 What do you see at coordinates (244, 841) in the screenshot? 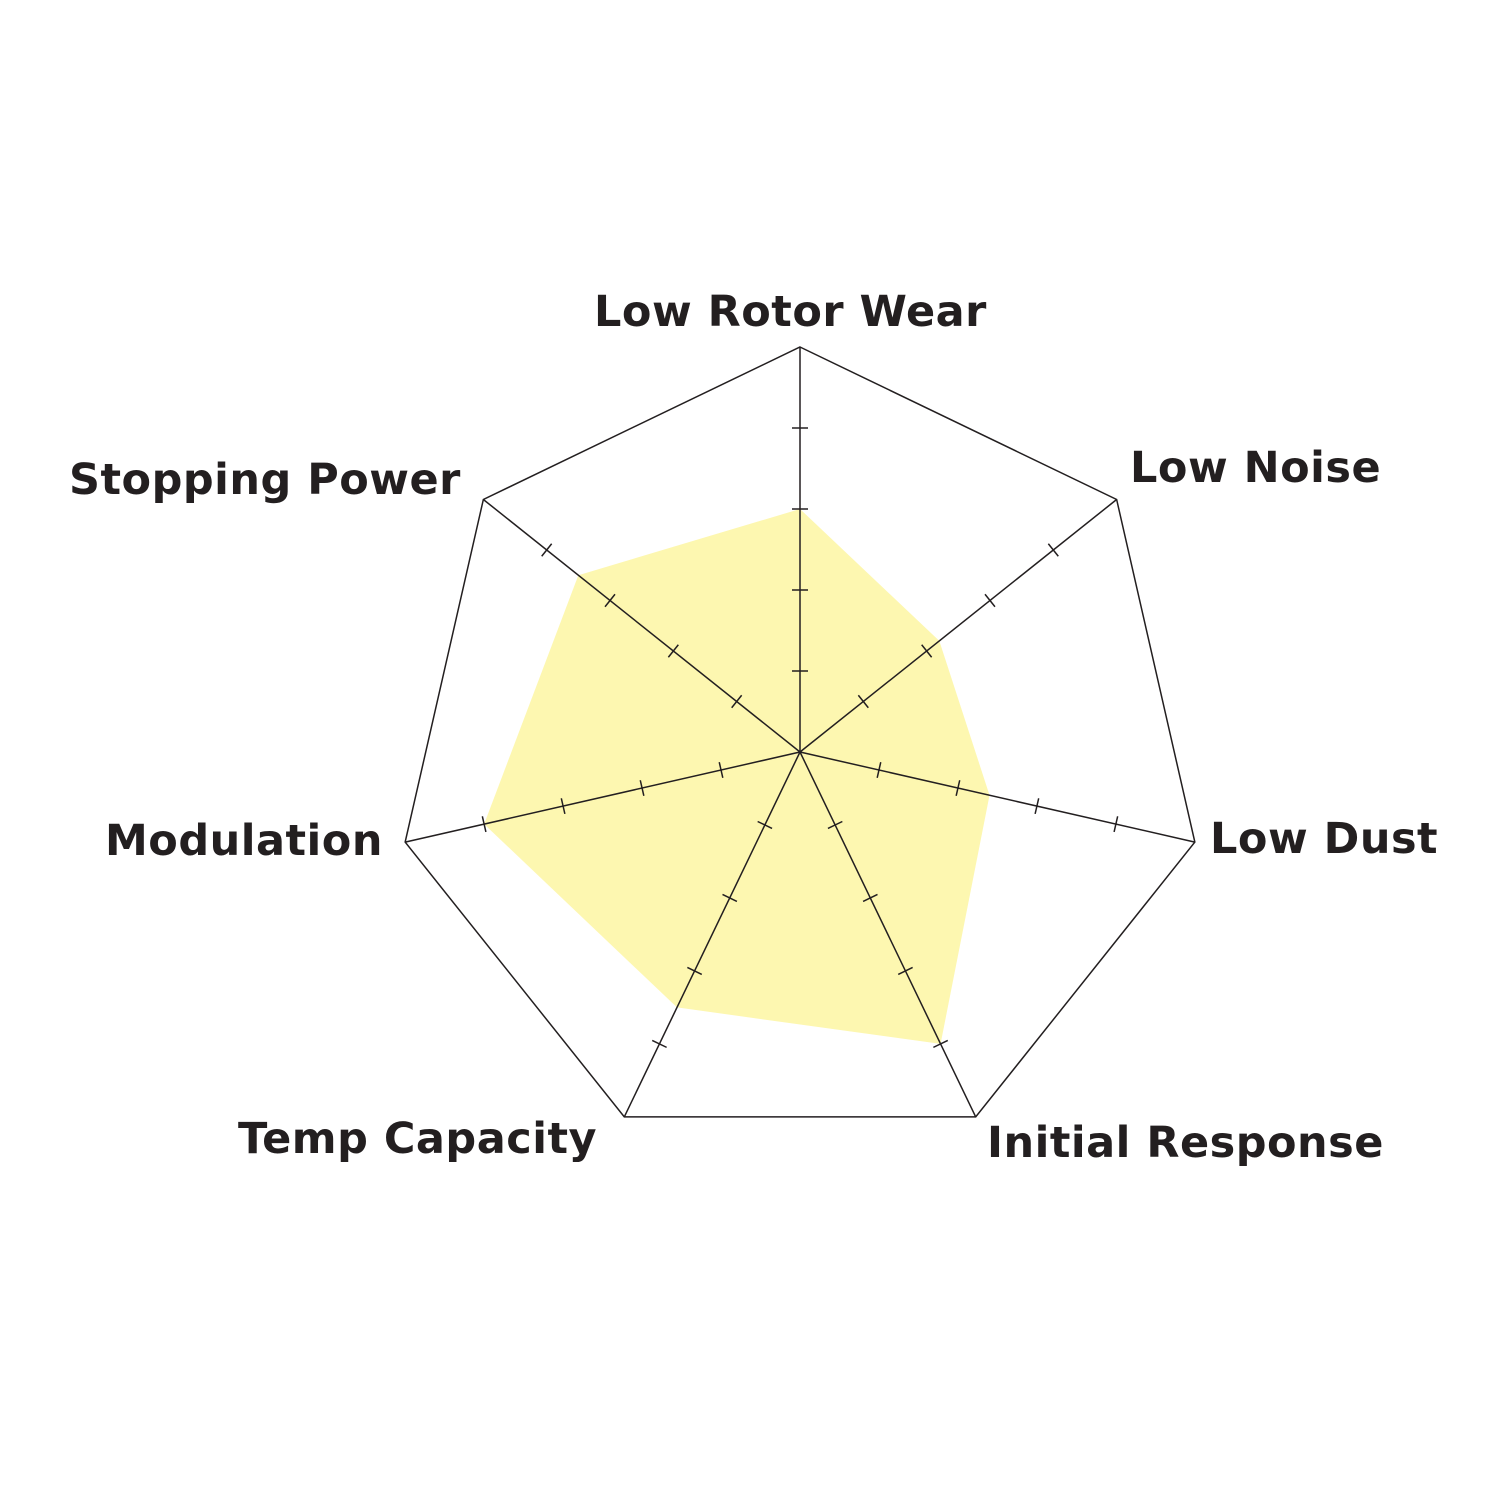
I see `axis-label-modulation: Modulation` at bounding box center [244, 841].